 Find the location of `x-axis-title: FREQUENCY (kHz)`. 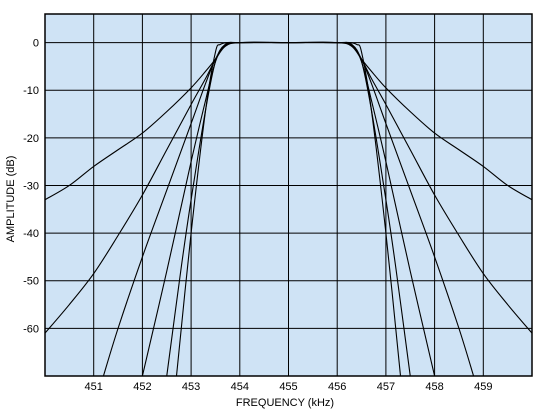

x-axis-title: FREQUENCY (kHz) is located at coordinates (285, 403).